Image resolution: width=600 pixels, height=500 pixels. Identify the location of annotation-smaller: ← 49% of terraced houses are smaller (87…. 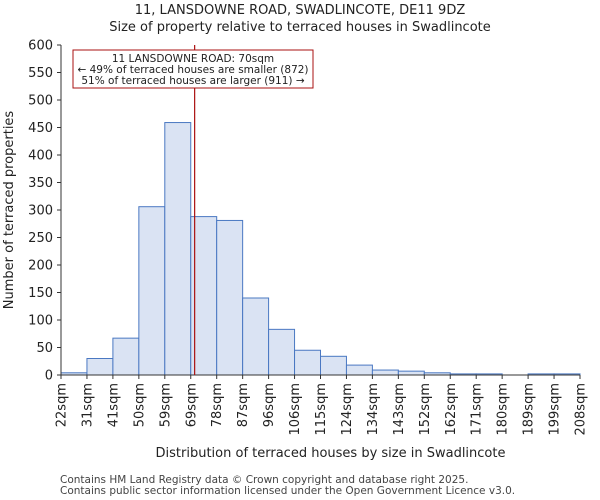
(192, 70).